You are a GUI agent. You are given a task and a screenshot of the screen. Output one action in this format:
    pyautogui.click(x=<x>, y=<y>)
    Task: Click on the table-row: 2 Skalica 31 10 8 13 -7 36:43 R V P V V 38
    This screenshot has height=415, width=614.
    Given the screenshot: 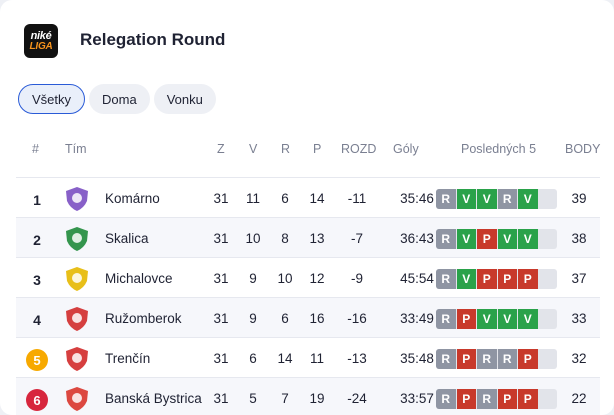 What is the action you would take?
    pyautogui.click(x=308, y=237)
    